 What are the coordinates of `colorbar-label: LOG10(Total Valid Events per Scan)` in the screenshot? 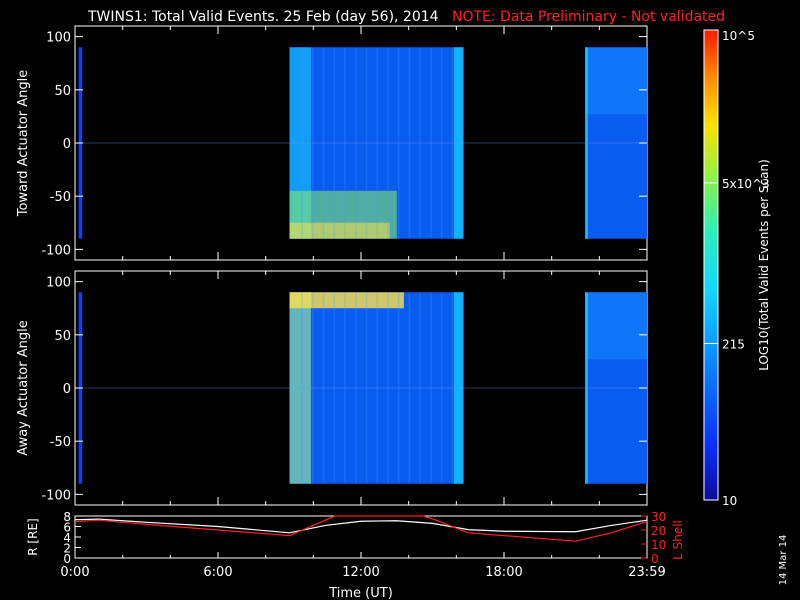 It's located at (764, 265).